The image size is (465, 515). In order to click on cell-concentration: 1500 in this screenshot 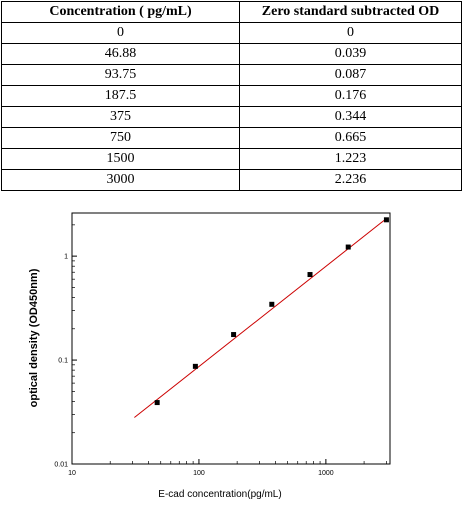, I will do `click(120, 159)`.